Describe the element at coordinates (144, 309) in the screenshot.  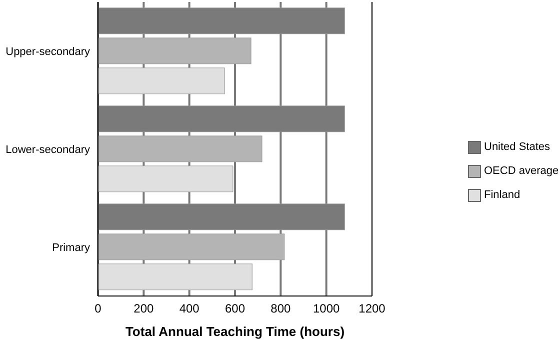
I see `x-tick-label: 200` at that location.